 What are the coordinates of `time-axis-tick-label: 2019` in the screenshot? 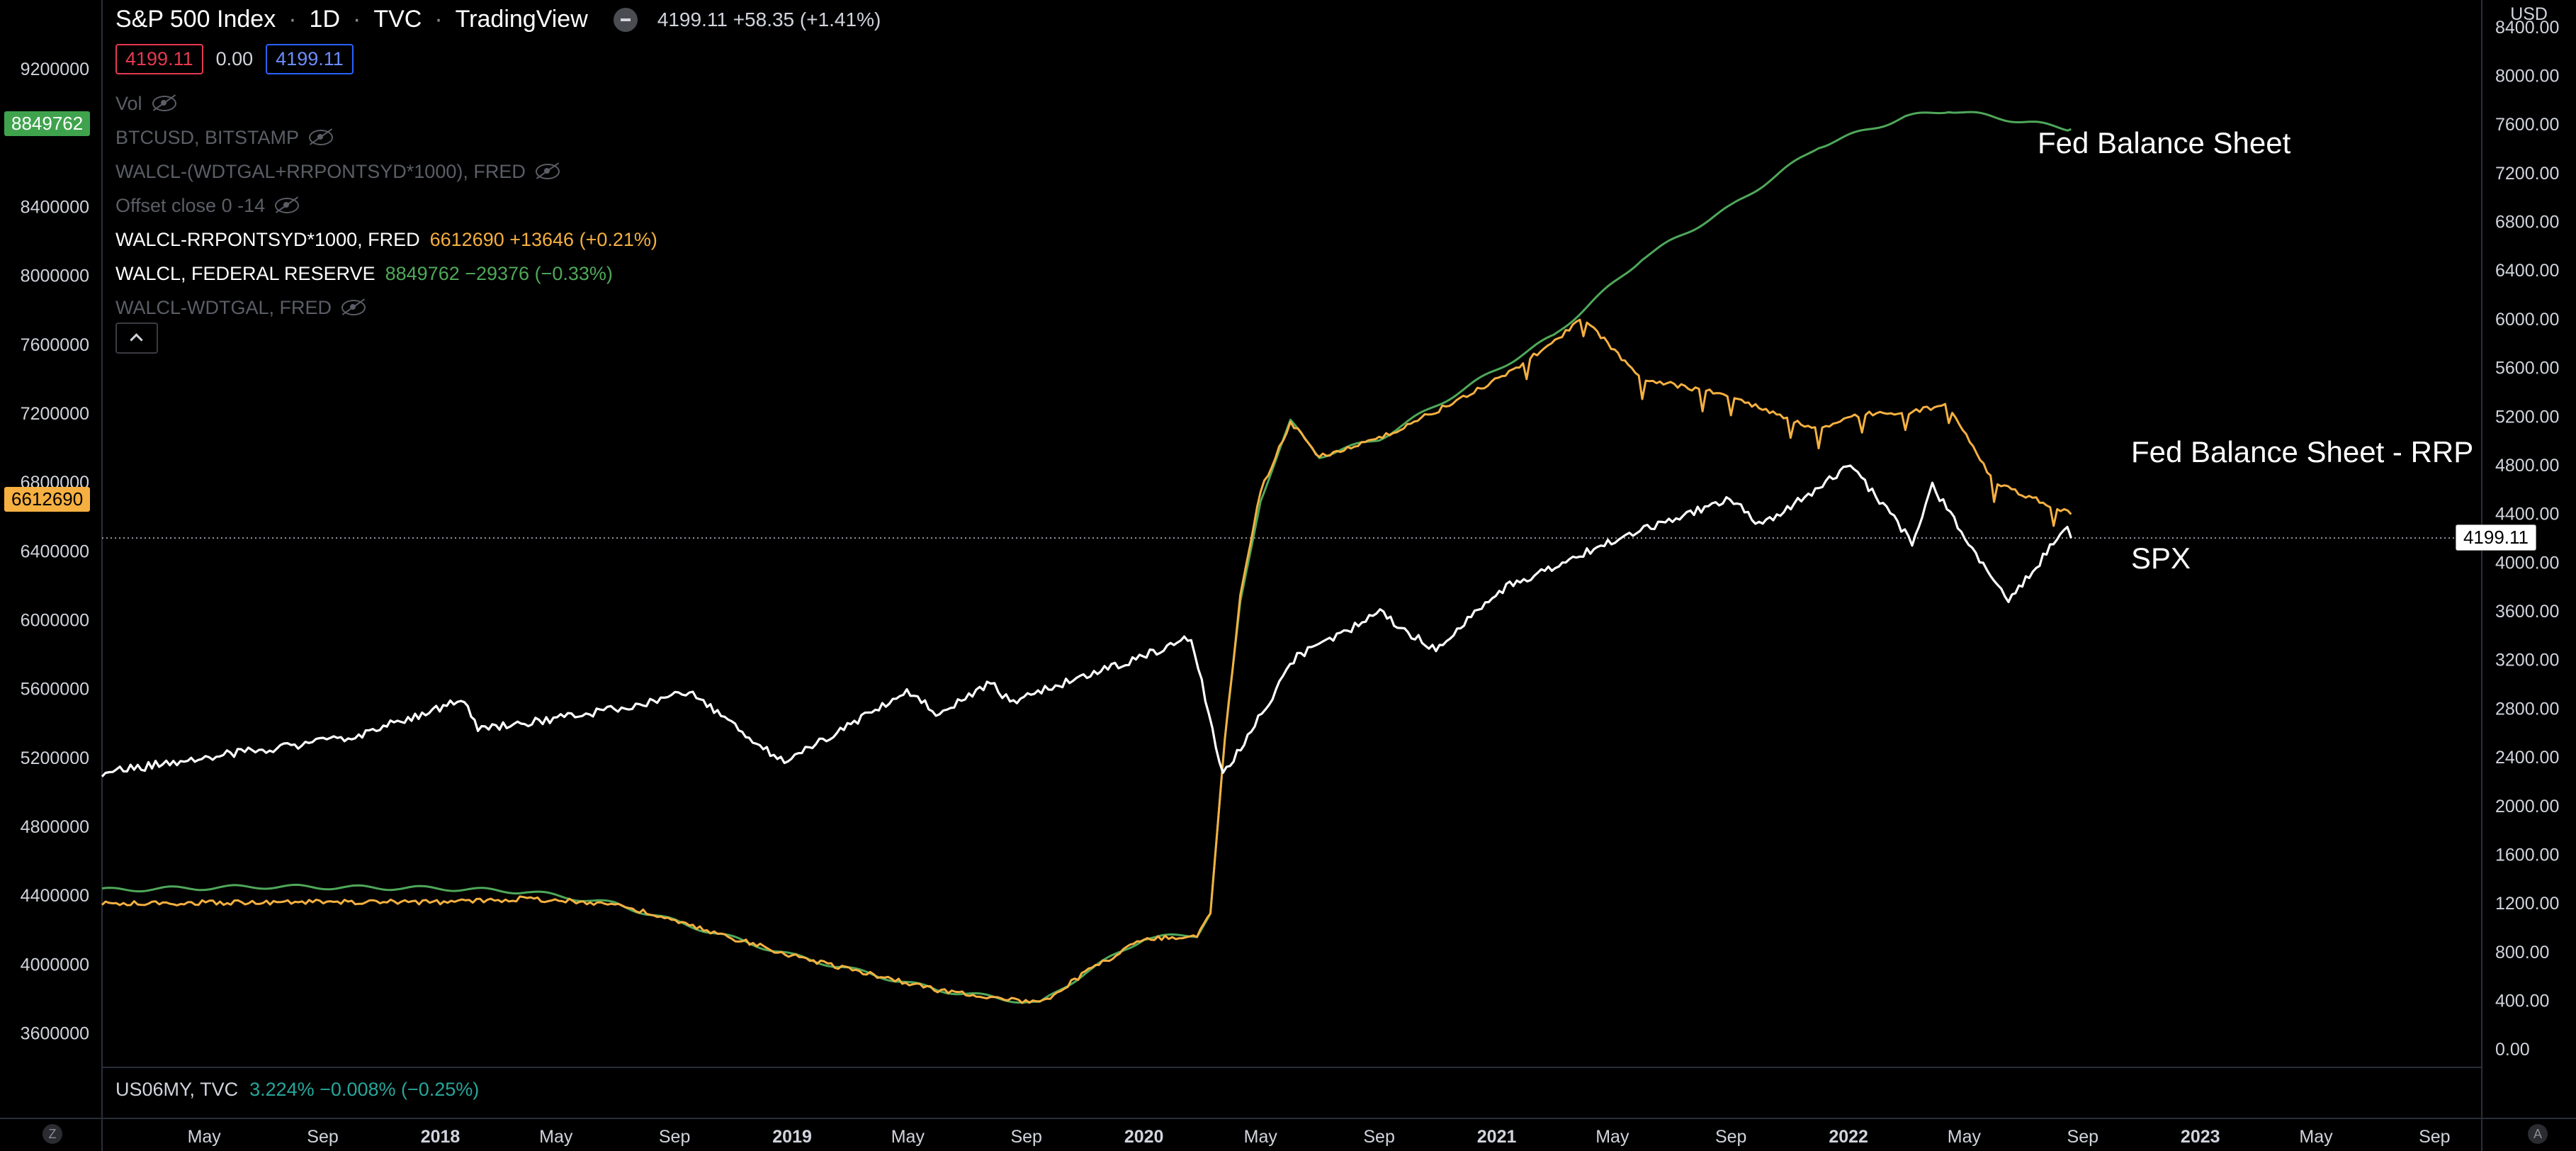 It's located at (792, 1137).